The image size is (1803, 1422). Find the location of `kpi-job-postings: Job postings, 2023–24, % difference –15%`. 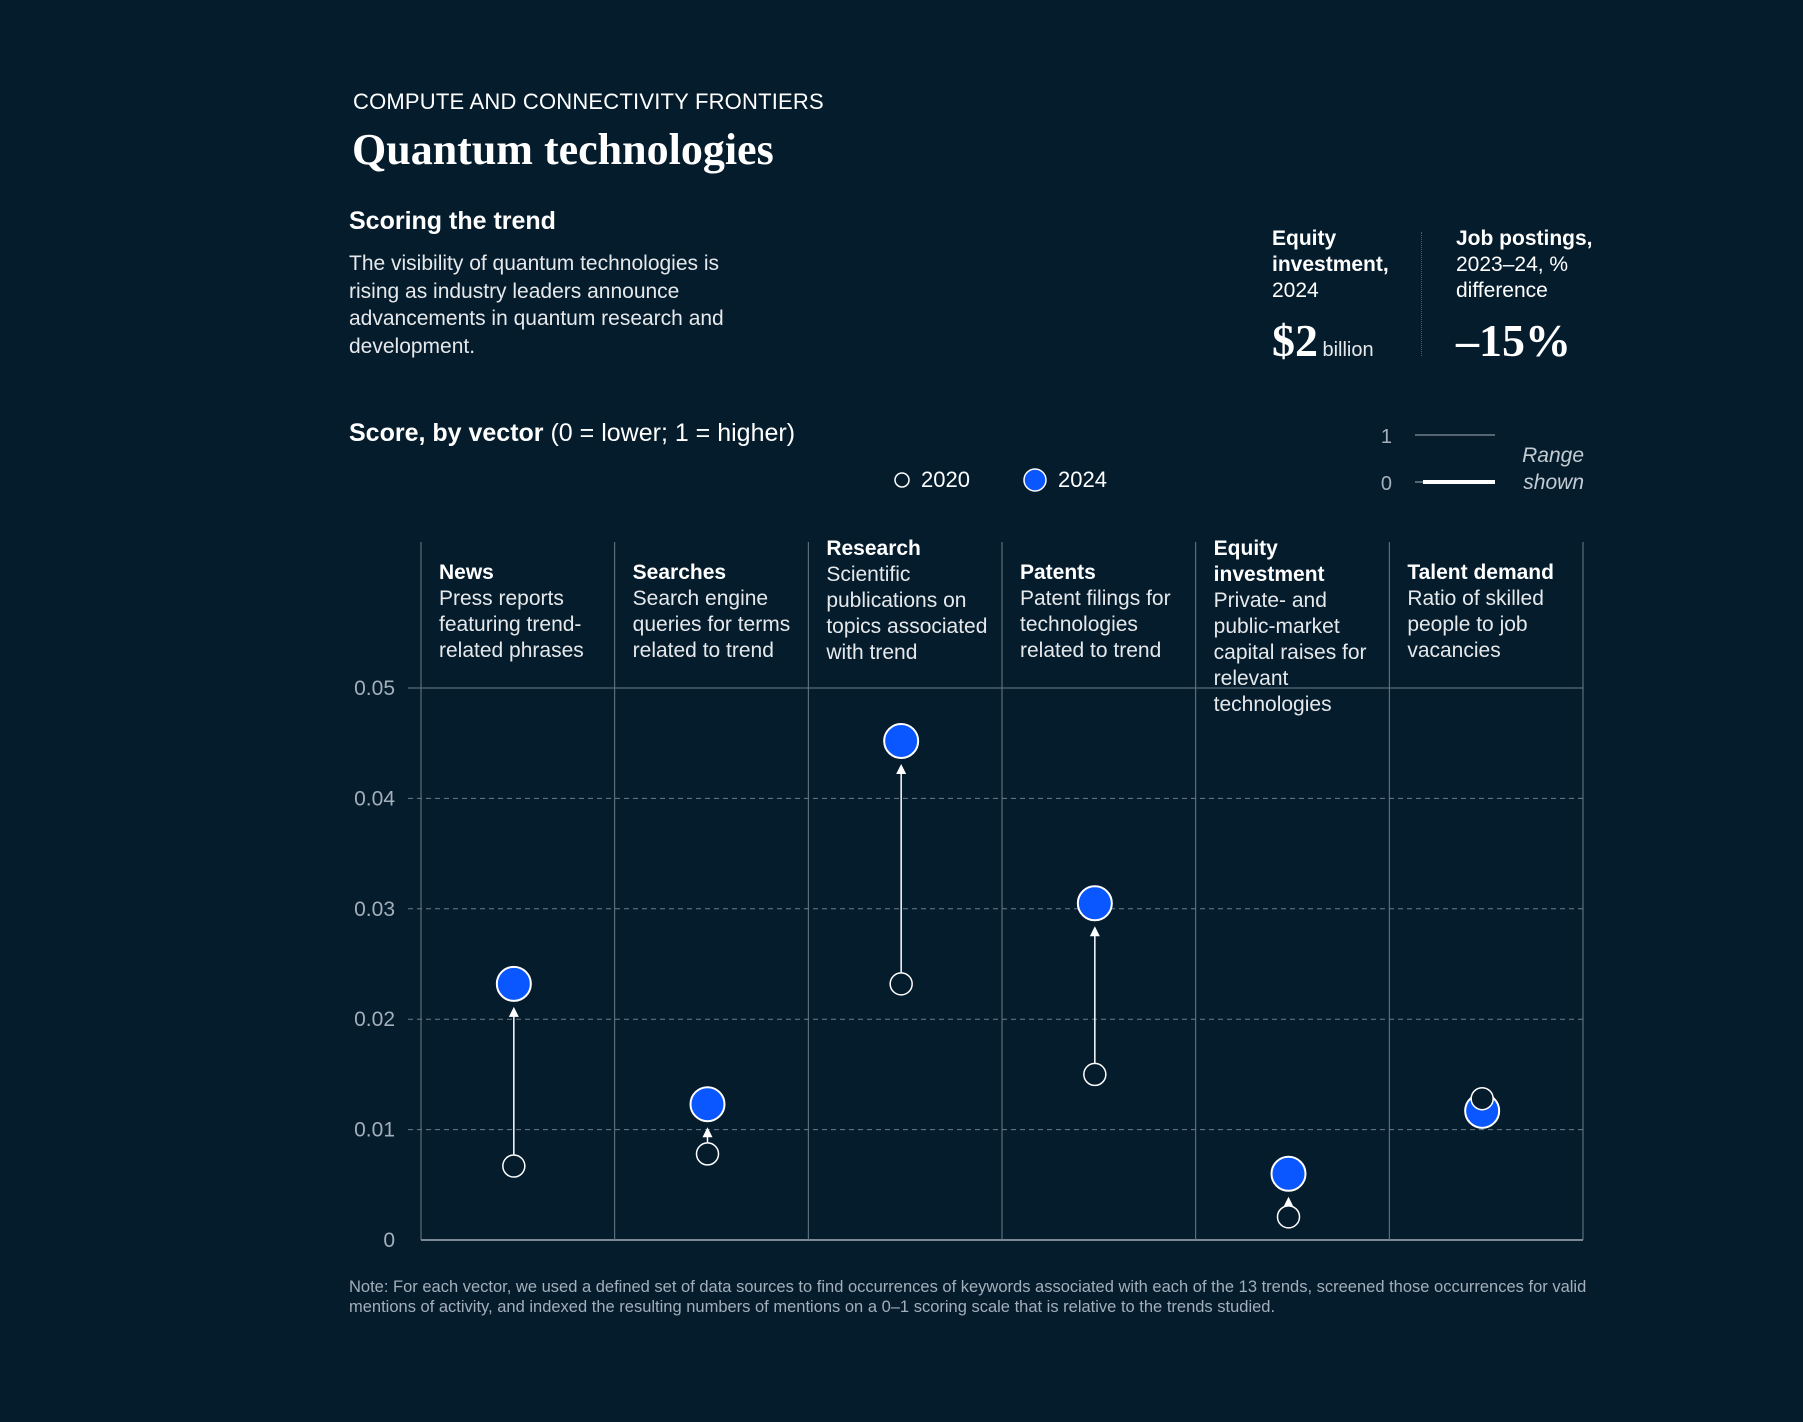

kpi-job-postings: Job postings, 2023–24, % difference –15% is located at coordinates (1536, 296).